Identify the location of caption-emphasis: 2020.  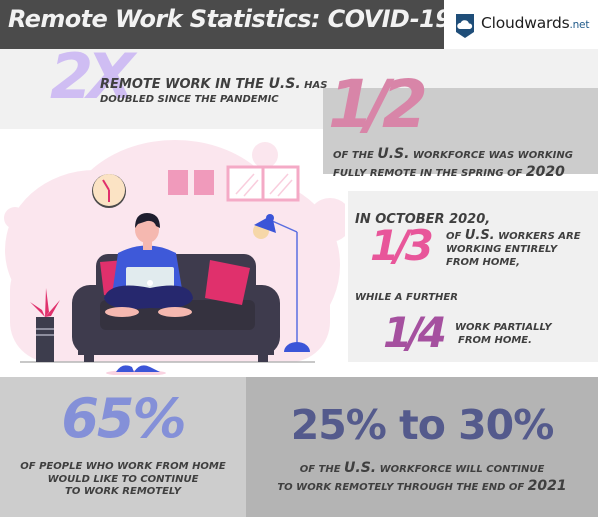
(545, 171).